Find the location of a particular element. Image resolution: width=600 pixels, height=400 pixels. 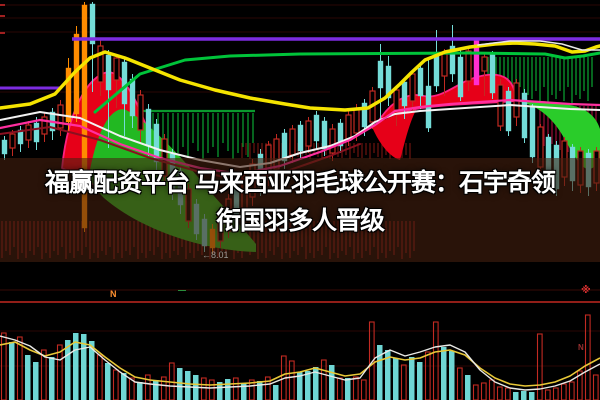

ma-green is located at coordinates (346, 82).